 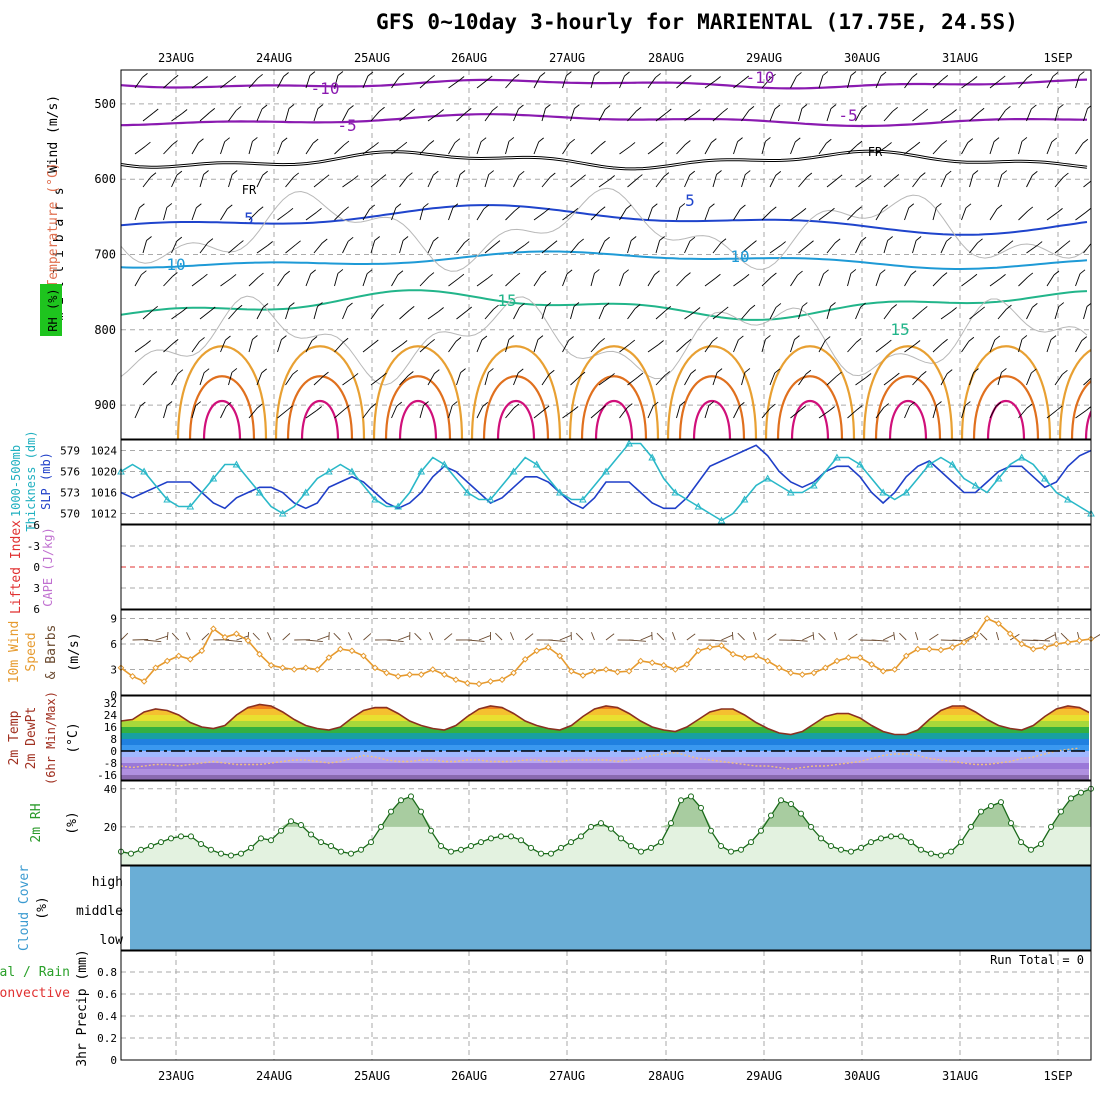 What do you see at coordinates (610, 908) in the screenshot?
I see `cloud-cover-band` at bounding box center [610, 908].